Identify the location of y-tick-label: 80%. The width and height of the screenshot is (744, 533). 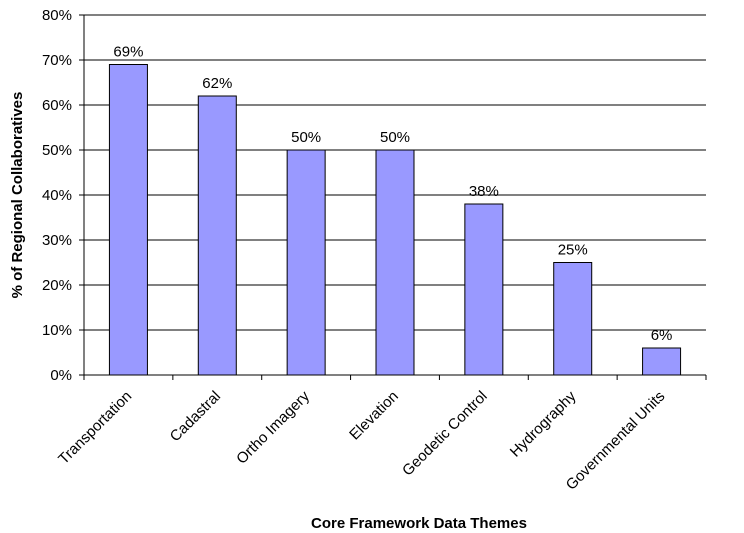
(57, 15).